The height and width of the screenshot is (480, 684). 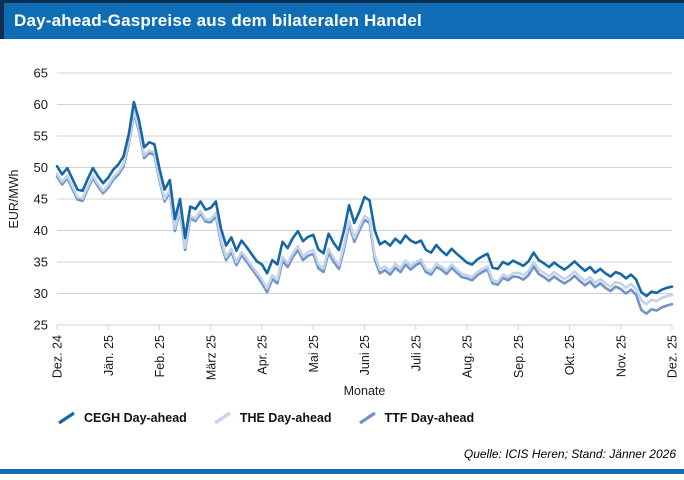 What do you see at coordinates (41, 293) in the screenshot?
I see `svg-text: 30` at bounding box center [41, 293].